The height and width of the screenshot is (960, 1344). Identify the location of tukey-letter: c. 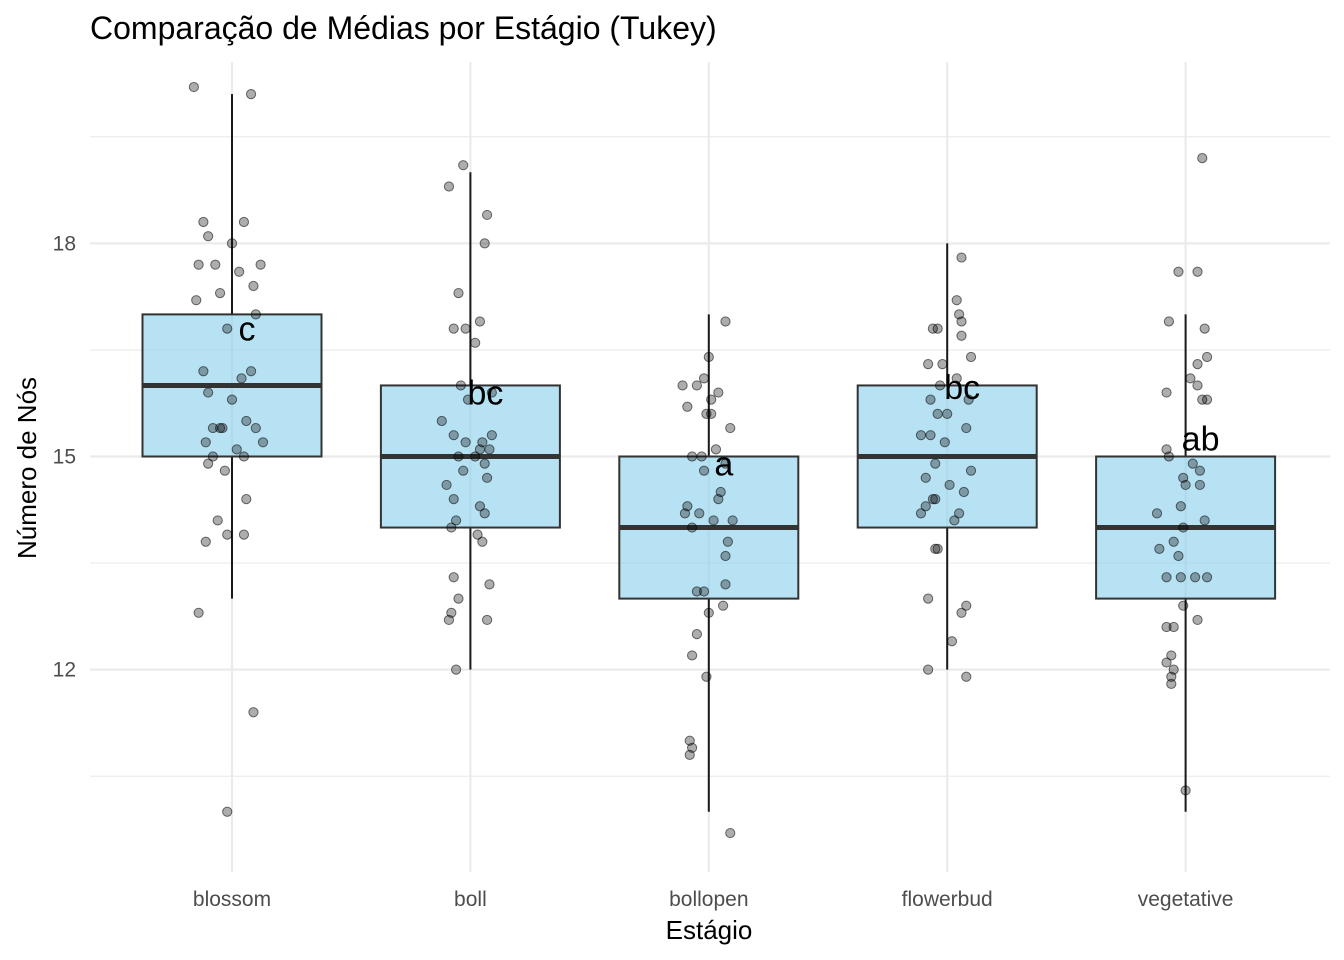
(247, 330).